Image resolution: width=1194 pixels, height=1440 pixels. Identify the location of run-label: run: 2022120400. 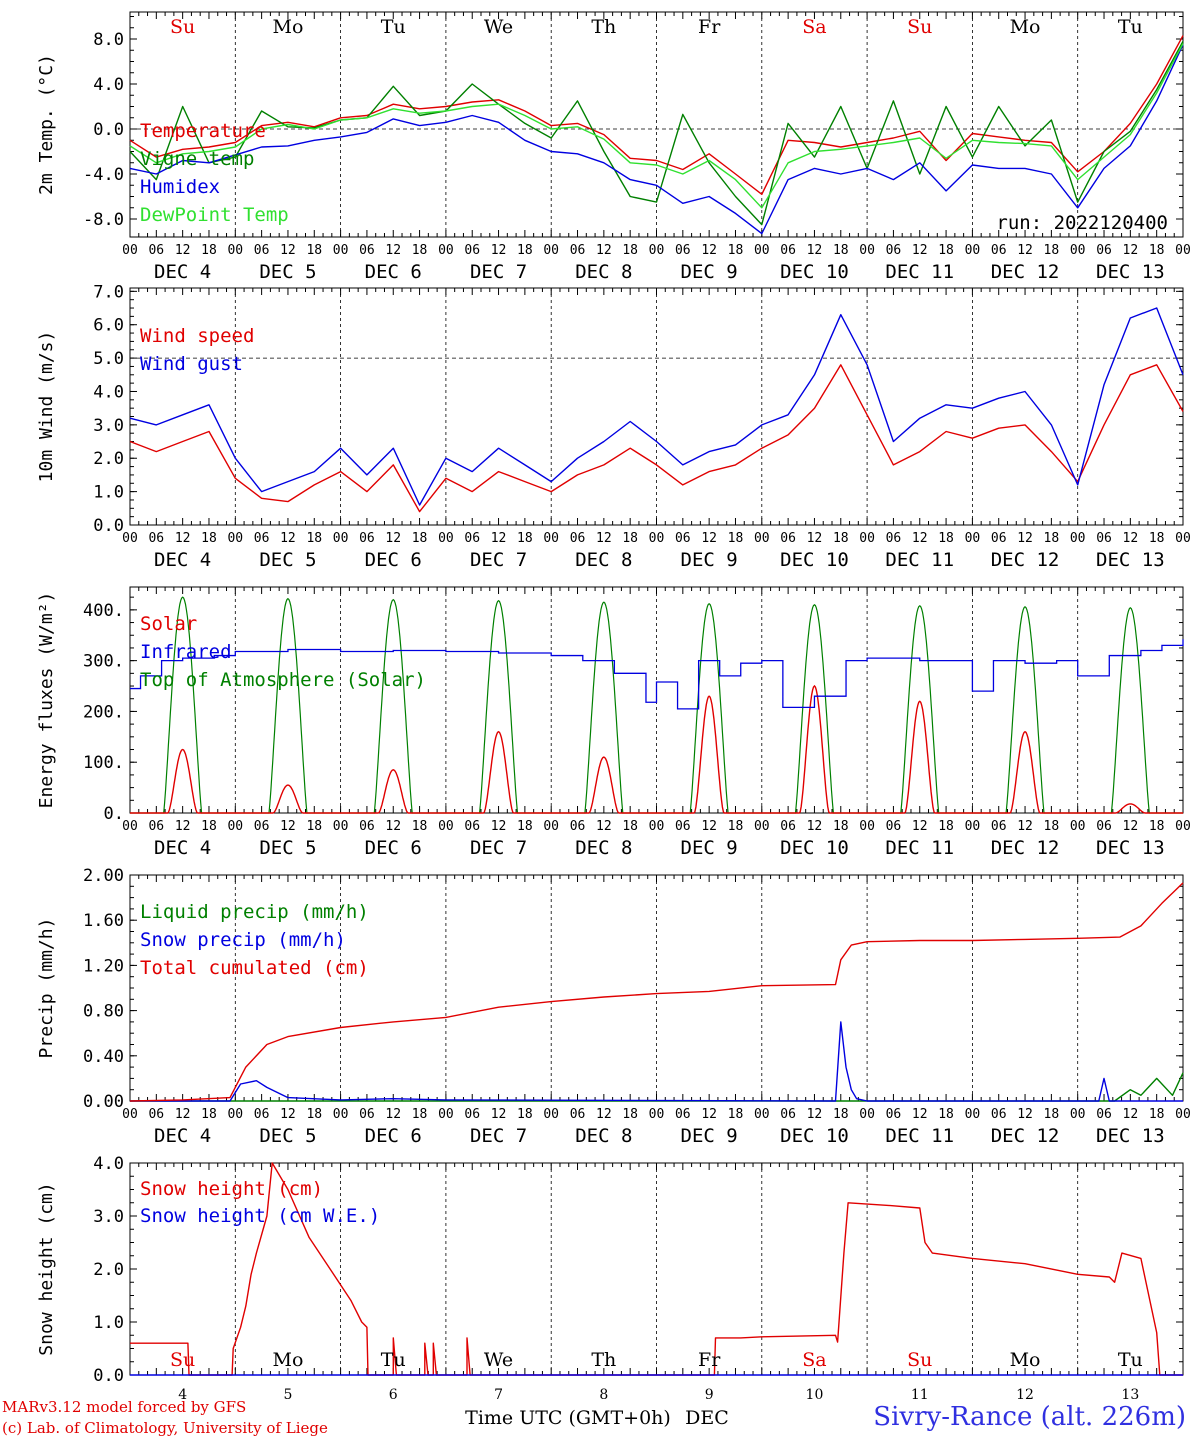
(1082, 223).